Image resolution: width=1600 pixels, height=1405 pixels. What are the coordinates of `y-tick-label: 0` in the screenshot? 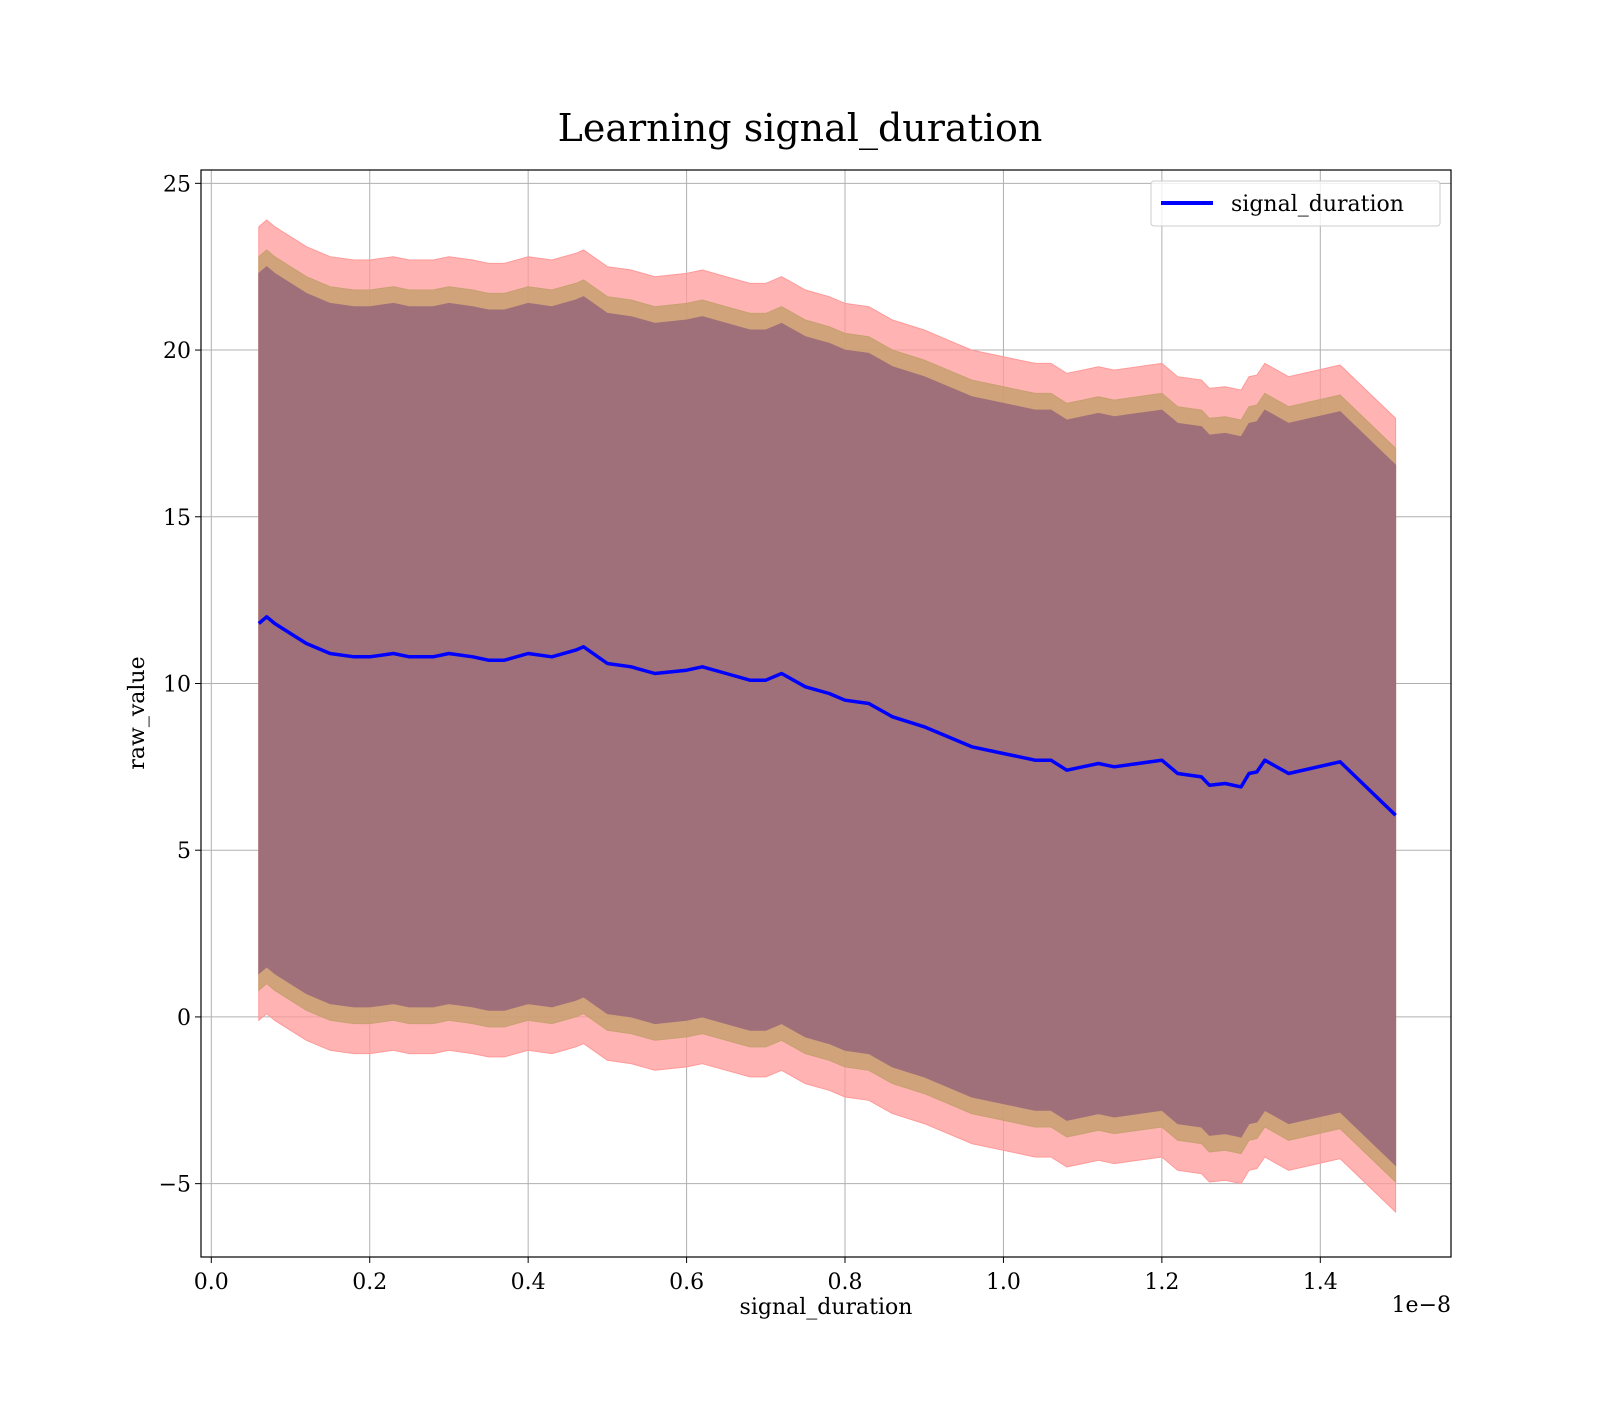 It's located at (184, 1018).